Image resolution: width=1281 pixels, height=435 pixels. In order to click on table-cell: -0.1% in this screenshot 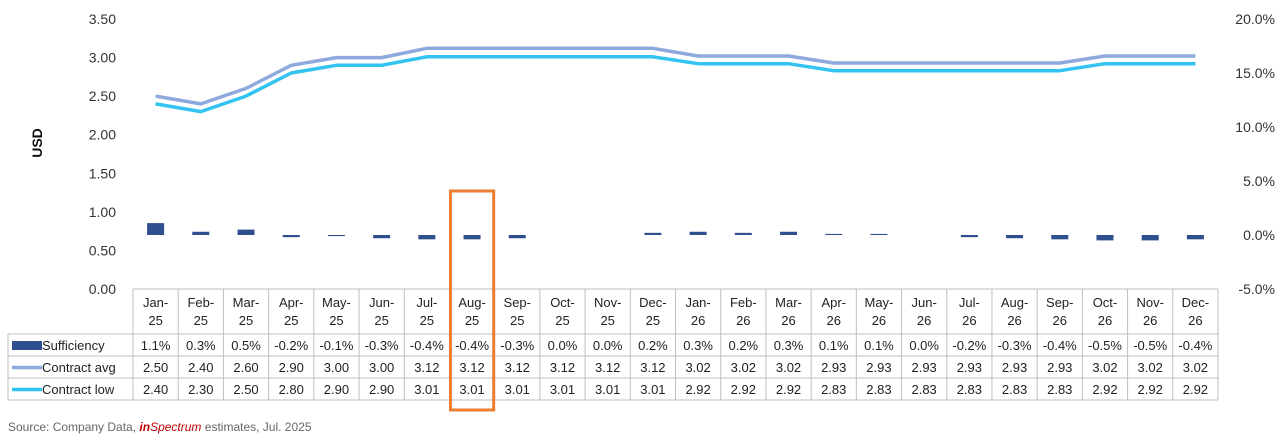, I will do `click(336, 345)`.